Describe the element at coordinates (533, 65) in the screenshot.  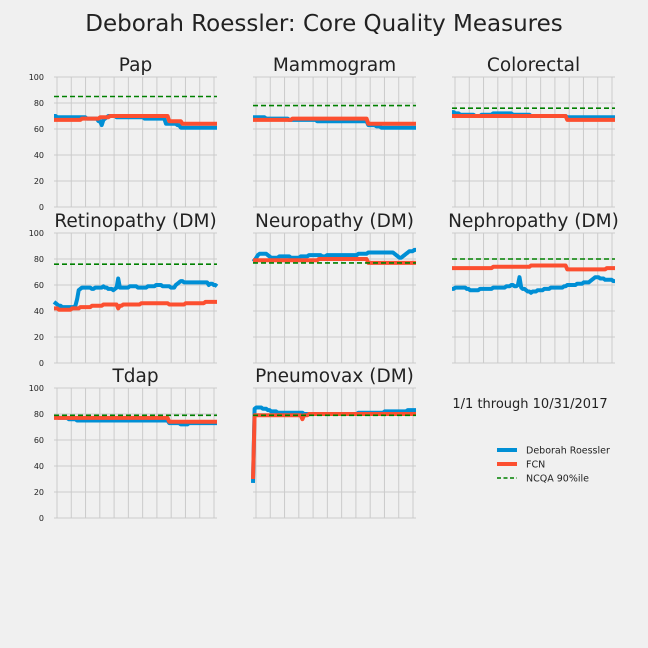
I see `panel-title: Colorectal` at that location.